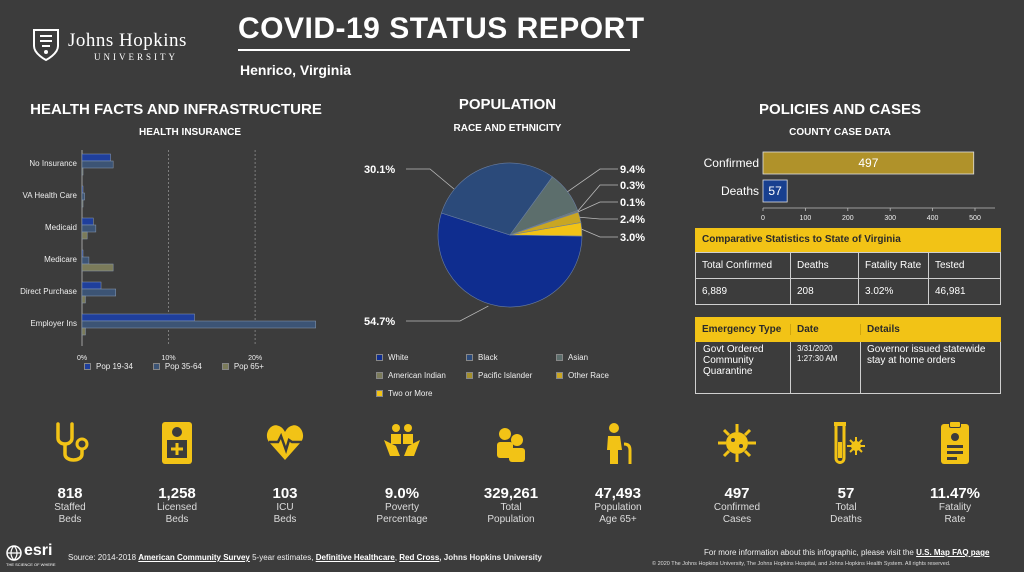 The image size is (1024, 572). I want to click on esri-tagline: THE SCIENCE OF WHERE, so click(31, 564).